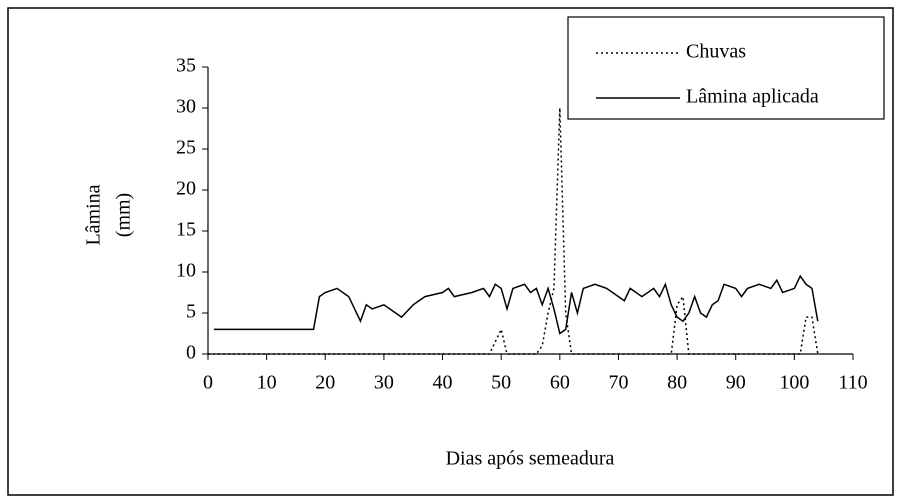 The width and height of the screenshot is (901, 503). What do you see at coordinates (752, 97) in the screenshot?
I see `legend-label: Lâmina aplicada` at bounding box center [752, 97].